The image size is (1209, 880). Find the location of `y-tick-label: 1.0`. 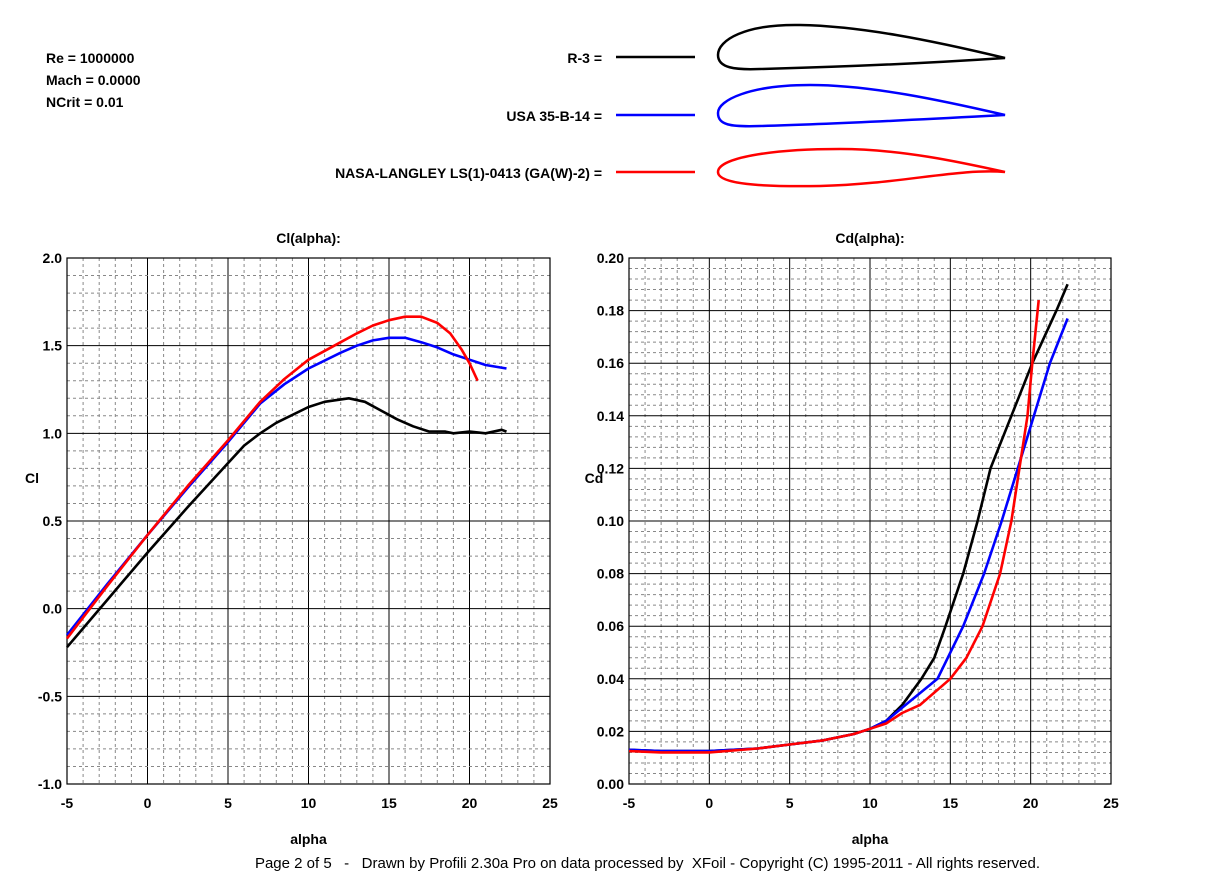

y-tick-label: 1.0 is located at coordinates (53, 433).